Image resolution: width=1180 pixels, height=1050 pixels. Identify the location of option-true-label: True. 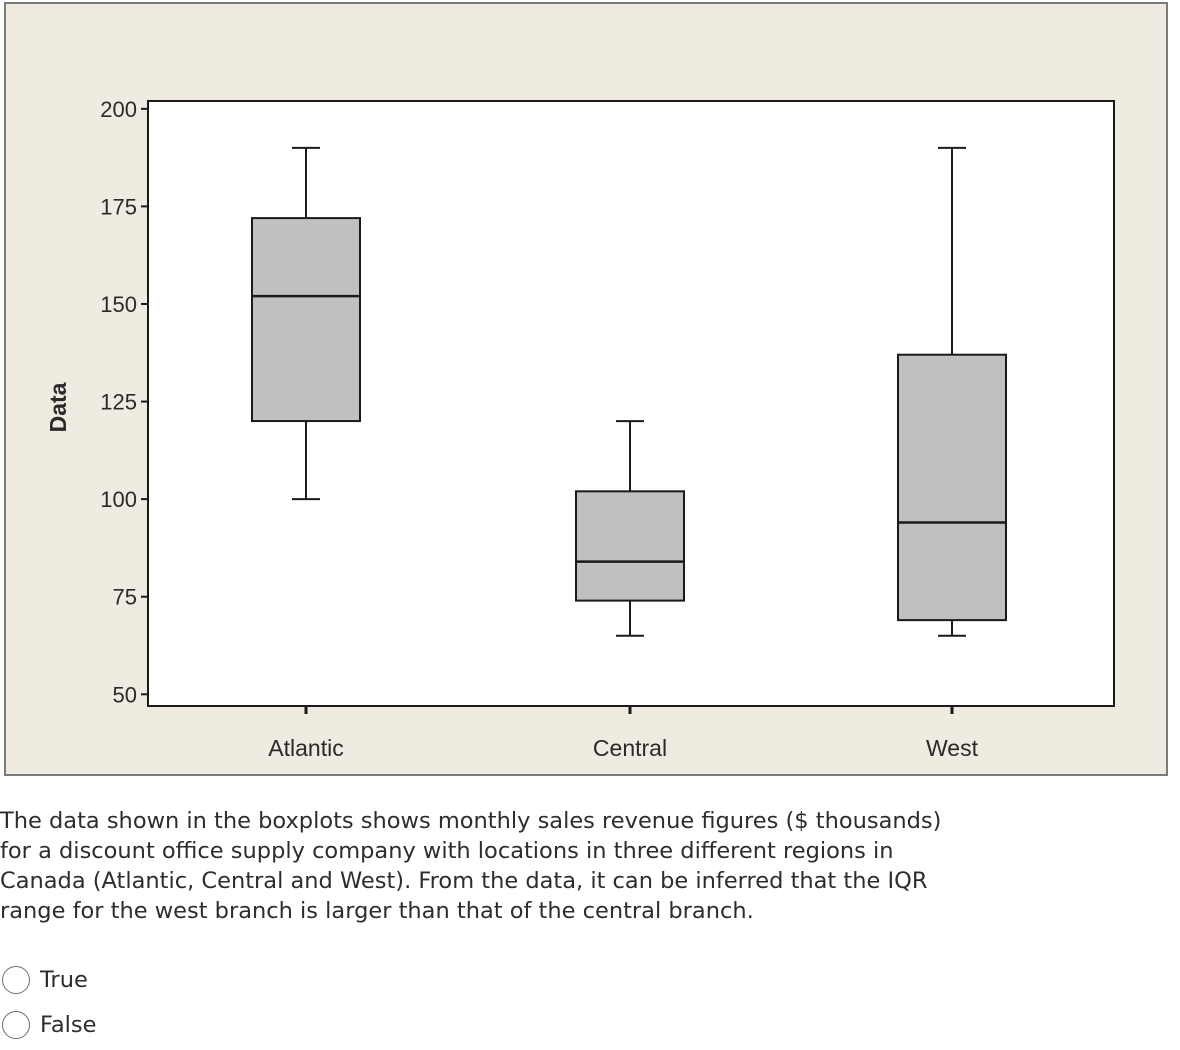
(64, 980).